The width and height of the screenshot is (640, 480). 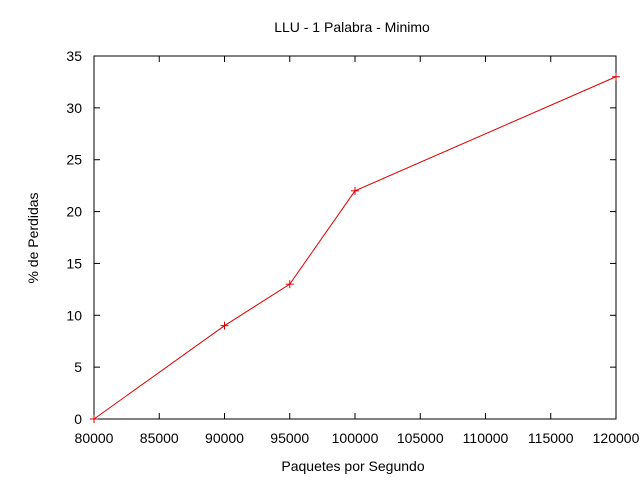 What do you see at coordinates (78, 419) in the screenshot?
I see `y-tick-label: 0` at bounding box center [78, 419].